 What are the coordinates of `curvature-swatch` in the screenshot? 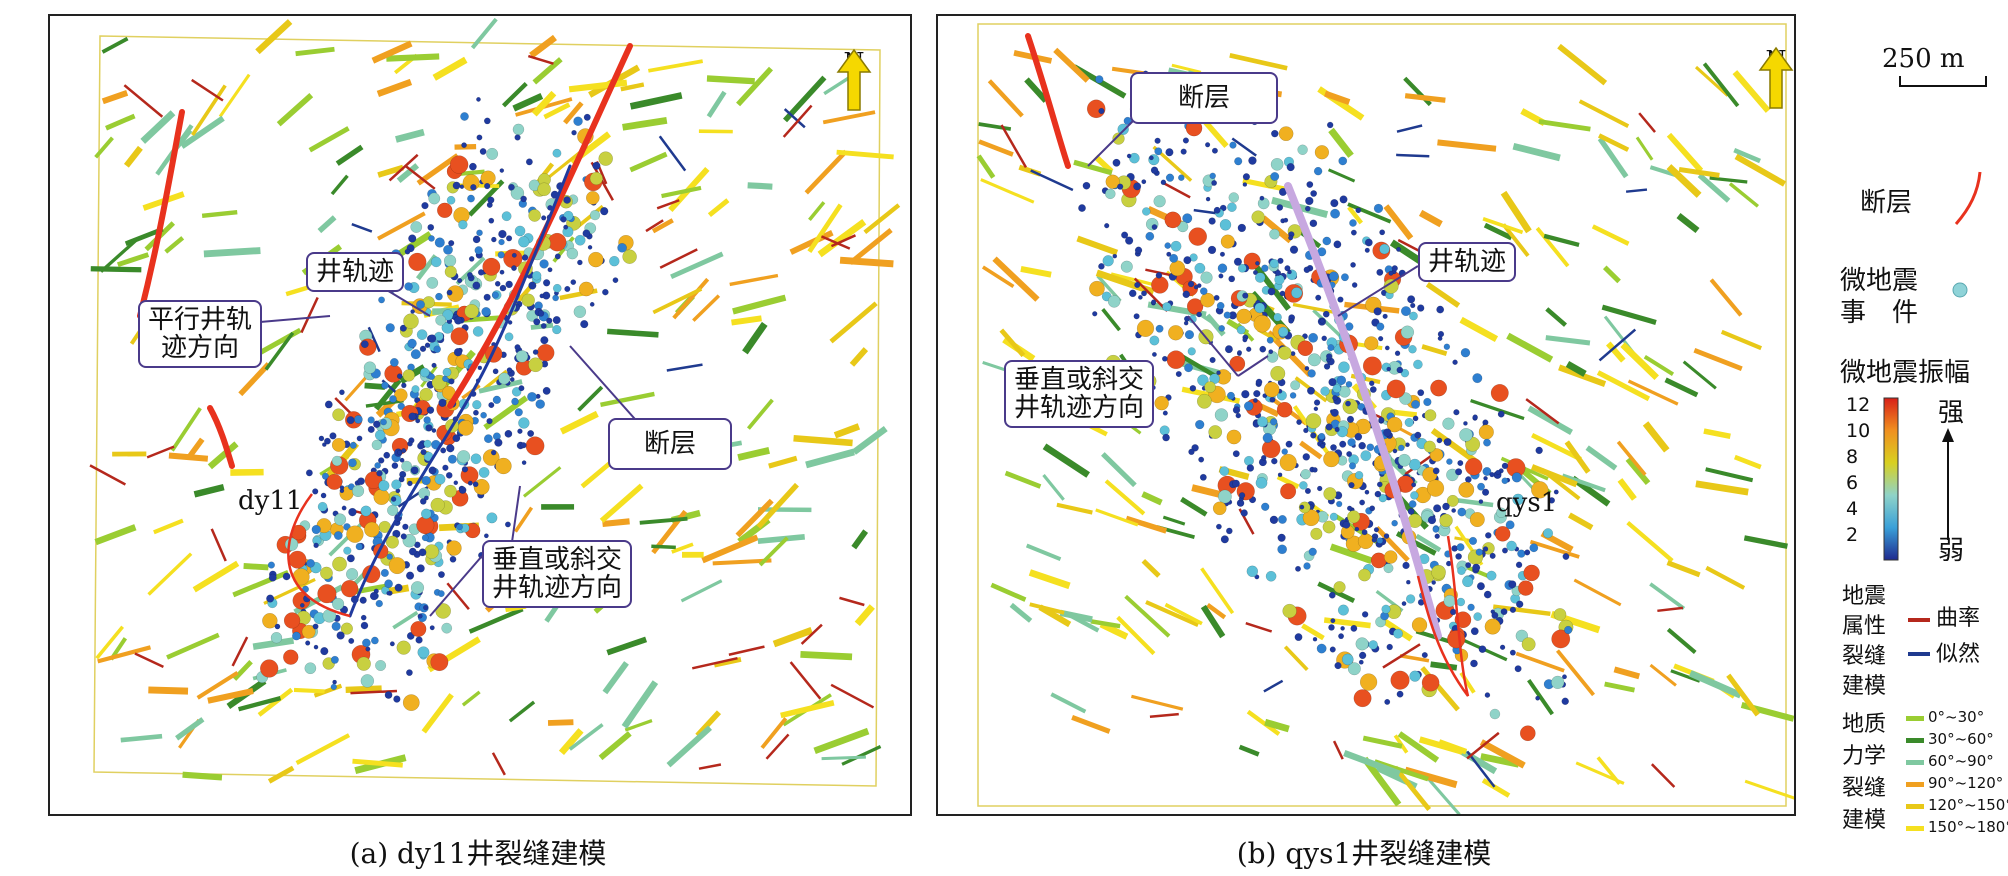 It's located at (1919, 620).